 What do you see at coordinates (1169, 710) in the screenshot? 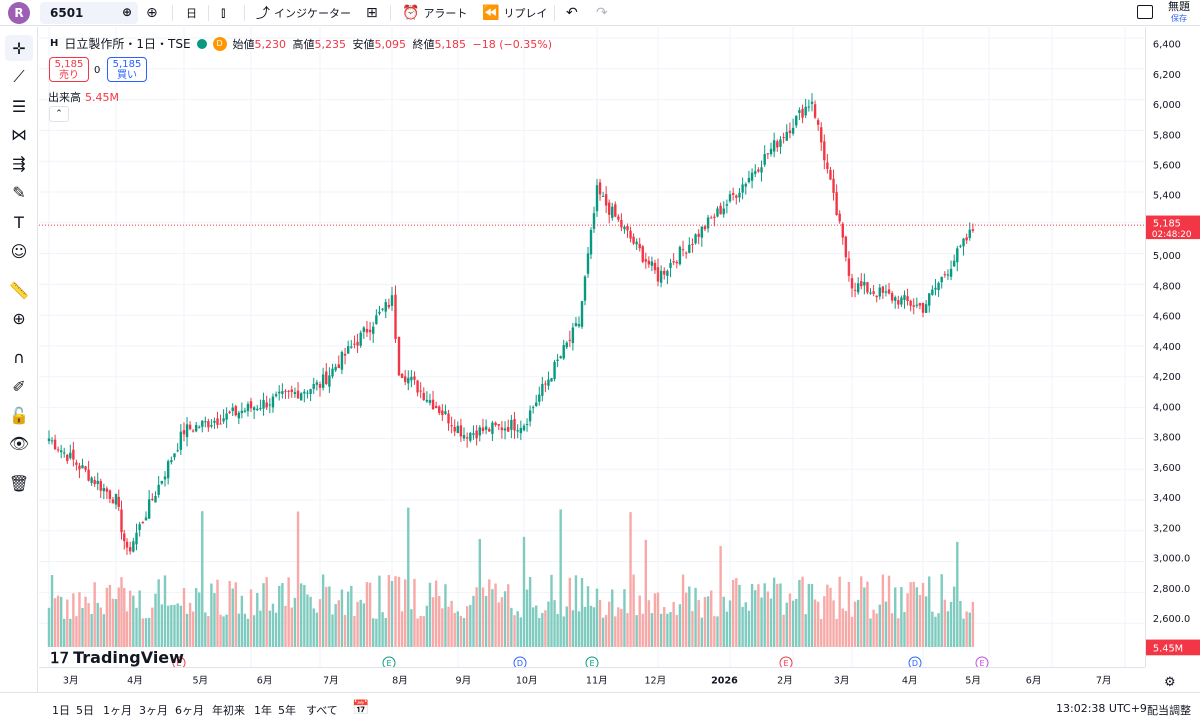
I see `dividend-adjust-toggle: 配当調整` at bounding box center [1169, 710].